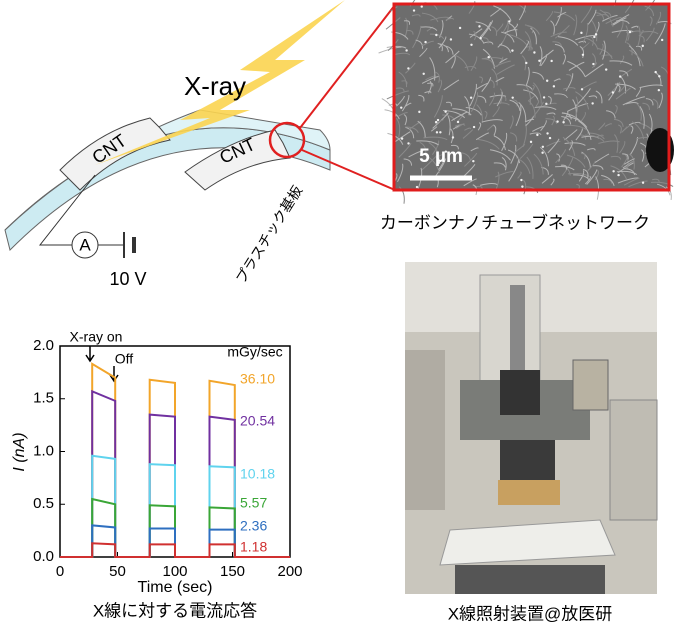 The width and height of the screenshot is (677, 641). I want to click on annotation-arrow, so click(90, 354).